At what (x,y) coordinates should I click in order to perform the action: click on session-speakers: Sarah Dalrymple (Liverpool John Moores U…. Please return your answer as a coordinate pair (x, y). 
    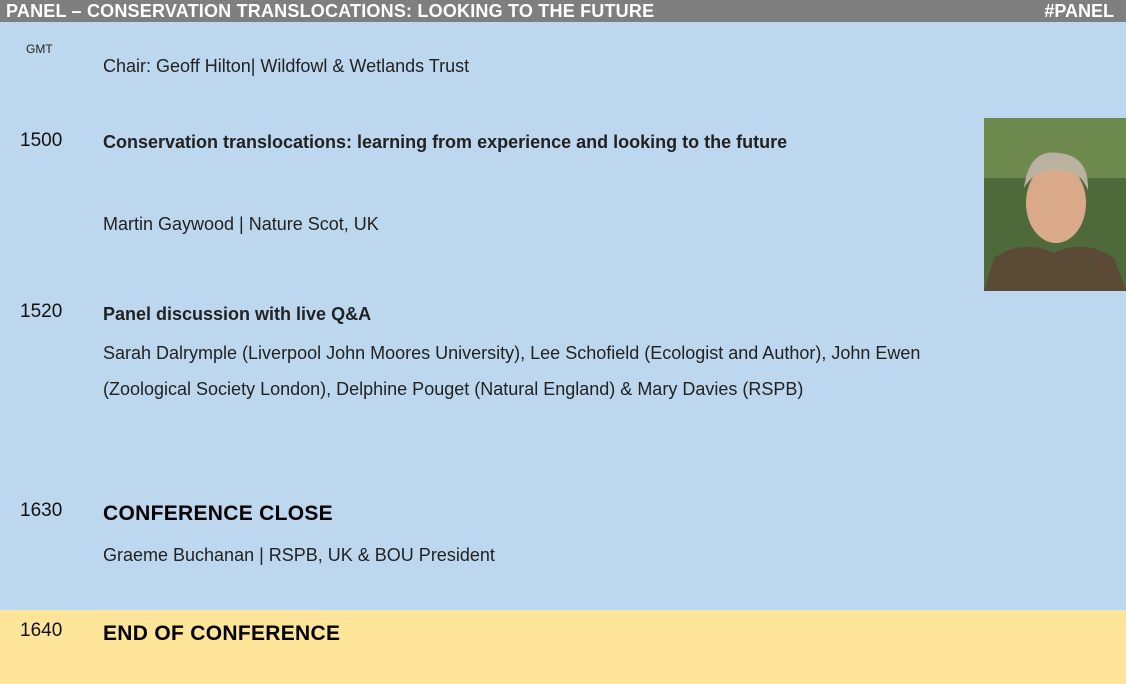
    Looking at the image, I should click on (512, 371).